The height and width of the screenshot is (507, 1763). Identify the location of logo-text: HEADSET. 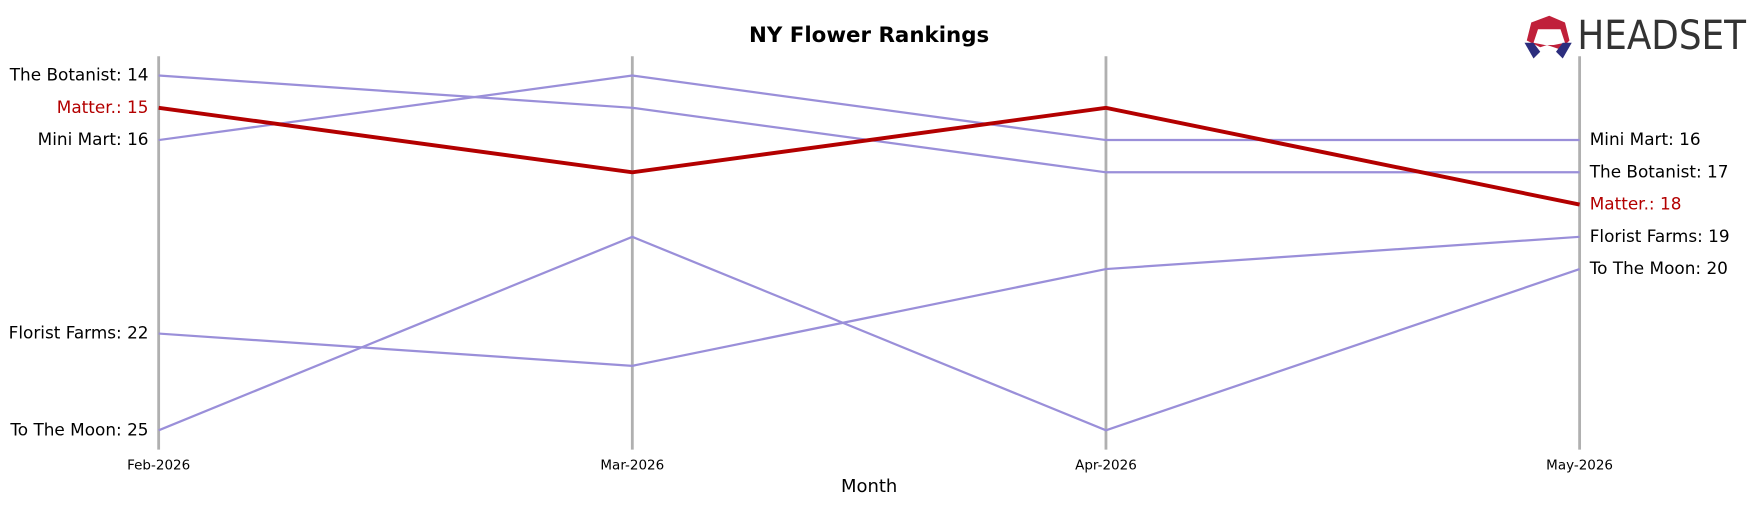
(1661, 35).